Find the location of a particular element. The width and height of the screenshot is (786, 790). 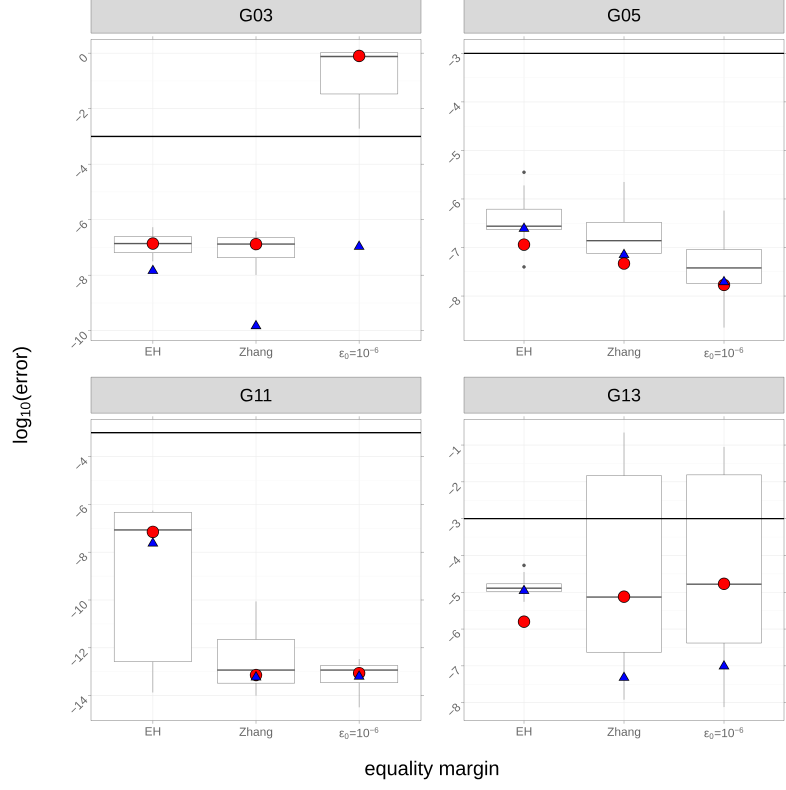

y-axis-title: log$_{10}$(error) is located at coordinates (22, 395).